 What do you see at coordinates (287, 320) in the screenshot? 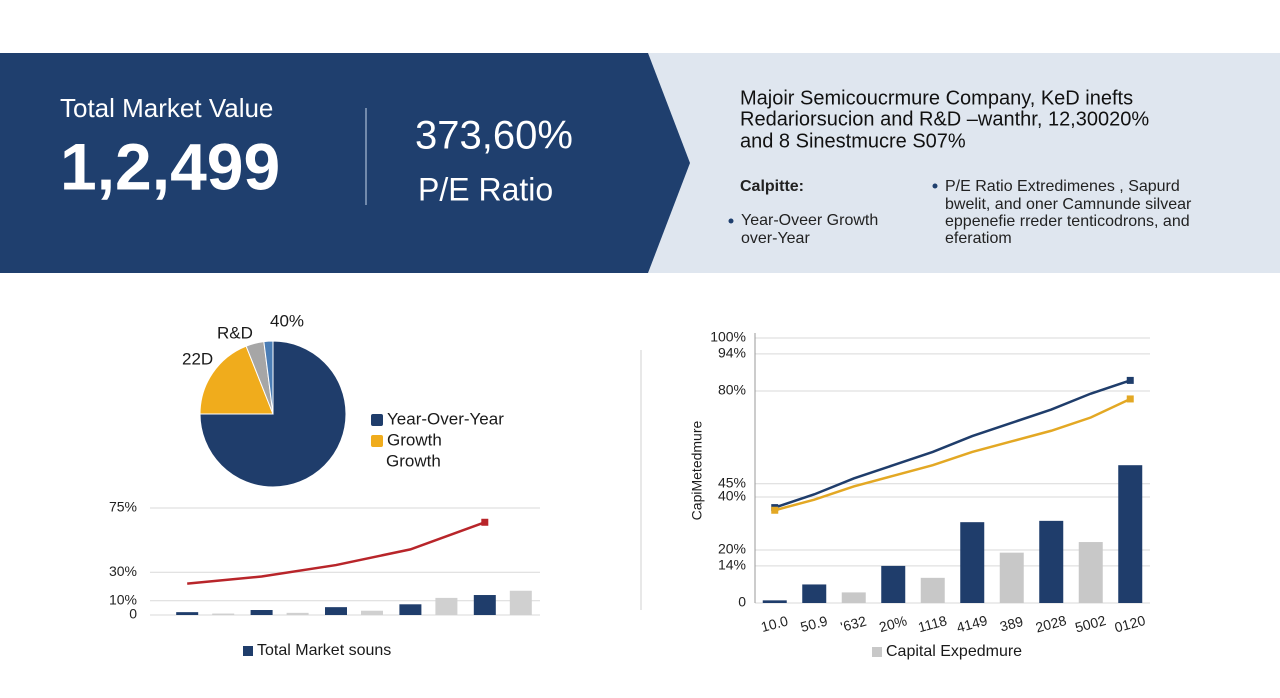
I see `annotation: 40%` at bounding box center [287, 320].